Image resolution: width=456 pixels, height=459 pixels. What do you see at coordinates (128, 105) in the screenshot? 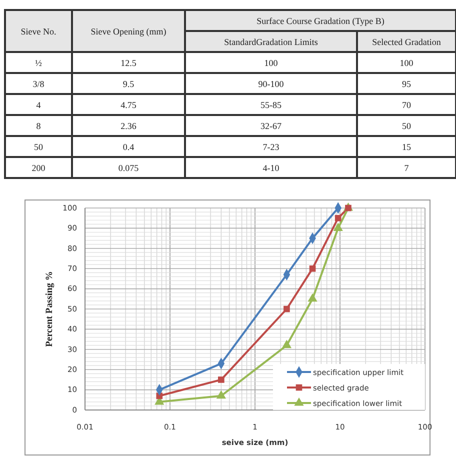
I see `text: 4.75` at bounding box center [128, 105].